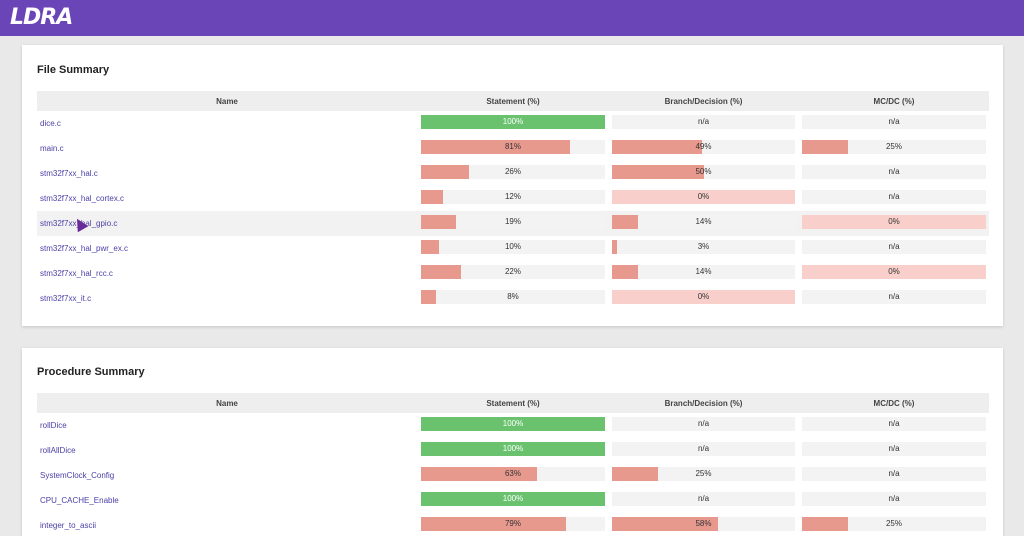  I want to click on row-name-link: SystemClock_Config, so click(77, 475).